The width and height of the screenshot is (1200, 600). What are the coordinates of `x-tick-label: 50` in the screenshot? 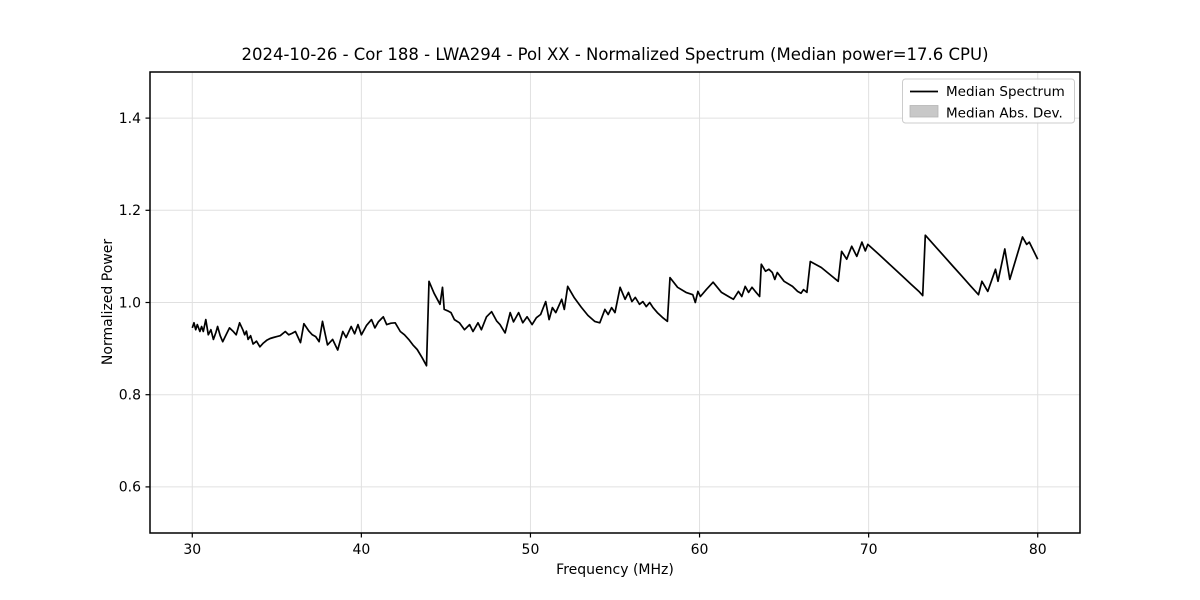 It's located at (531, 550).